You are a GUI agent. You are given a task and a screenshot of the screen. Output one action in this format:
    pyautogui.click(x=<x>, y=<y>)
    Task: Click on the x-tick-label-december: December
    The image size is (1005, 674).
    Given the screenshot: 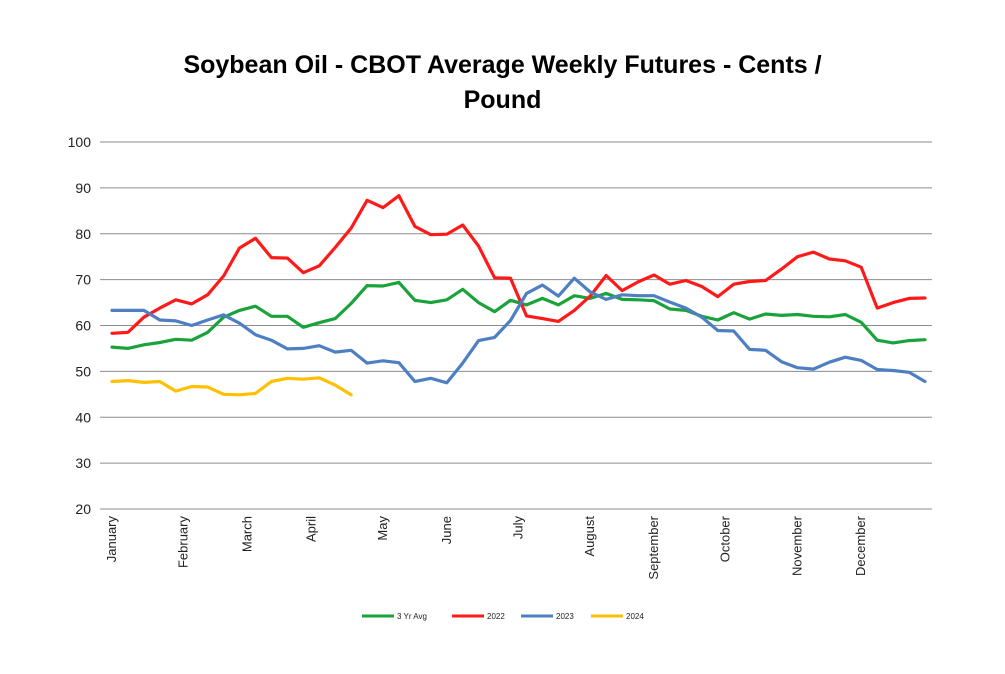 What is the action you would take?
    pyautogui.click(x=860, y=545)
    